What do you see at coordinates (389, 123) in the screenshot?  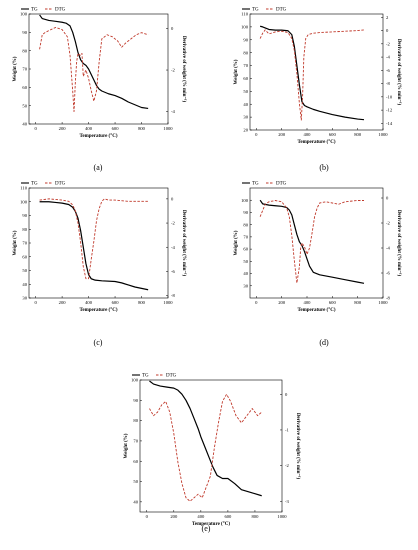 I see `y-right-tick-label: -14` at bounding box center [389, 123].